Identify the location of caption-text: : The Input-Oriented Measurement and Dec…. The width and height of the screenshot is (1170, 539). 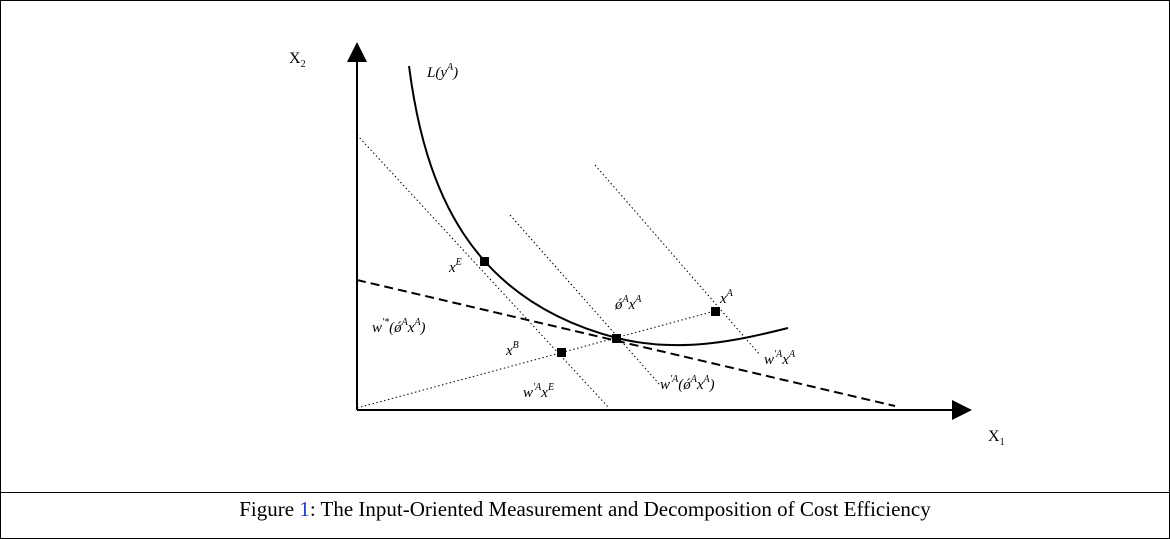
(620, 509).